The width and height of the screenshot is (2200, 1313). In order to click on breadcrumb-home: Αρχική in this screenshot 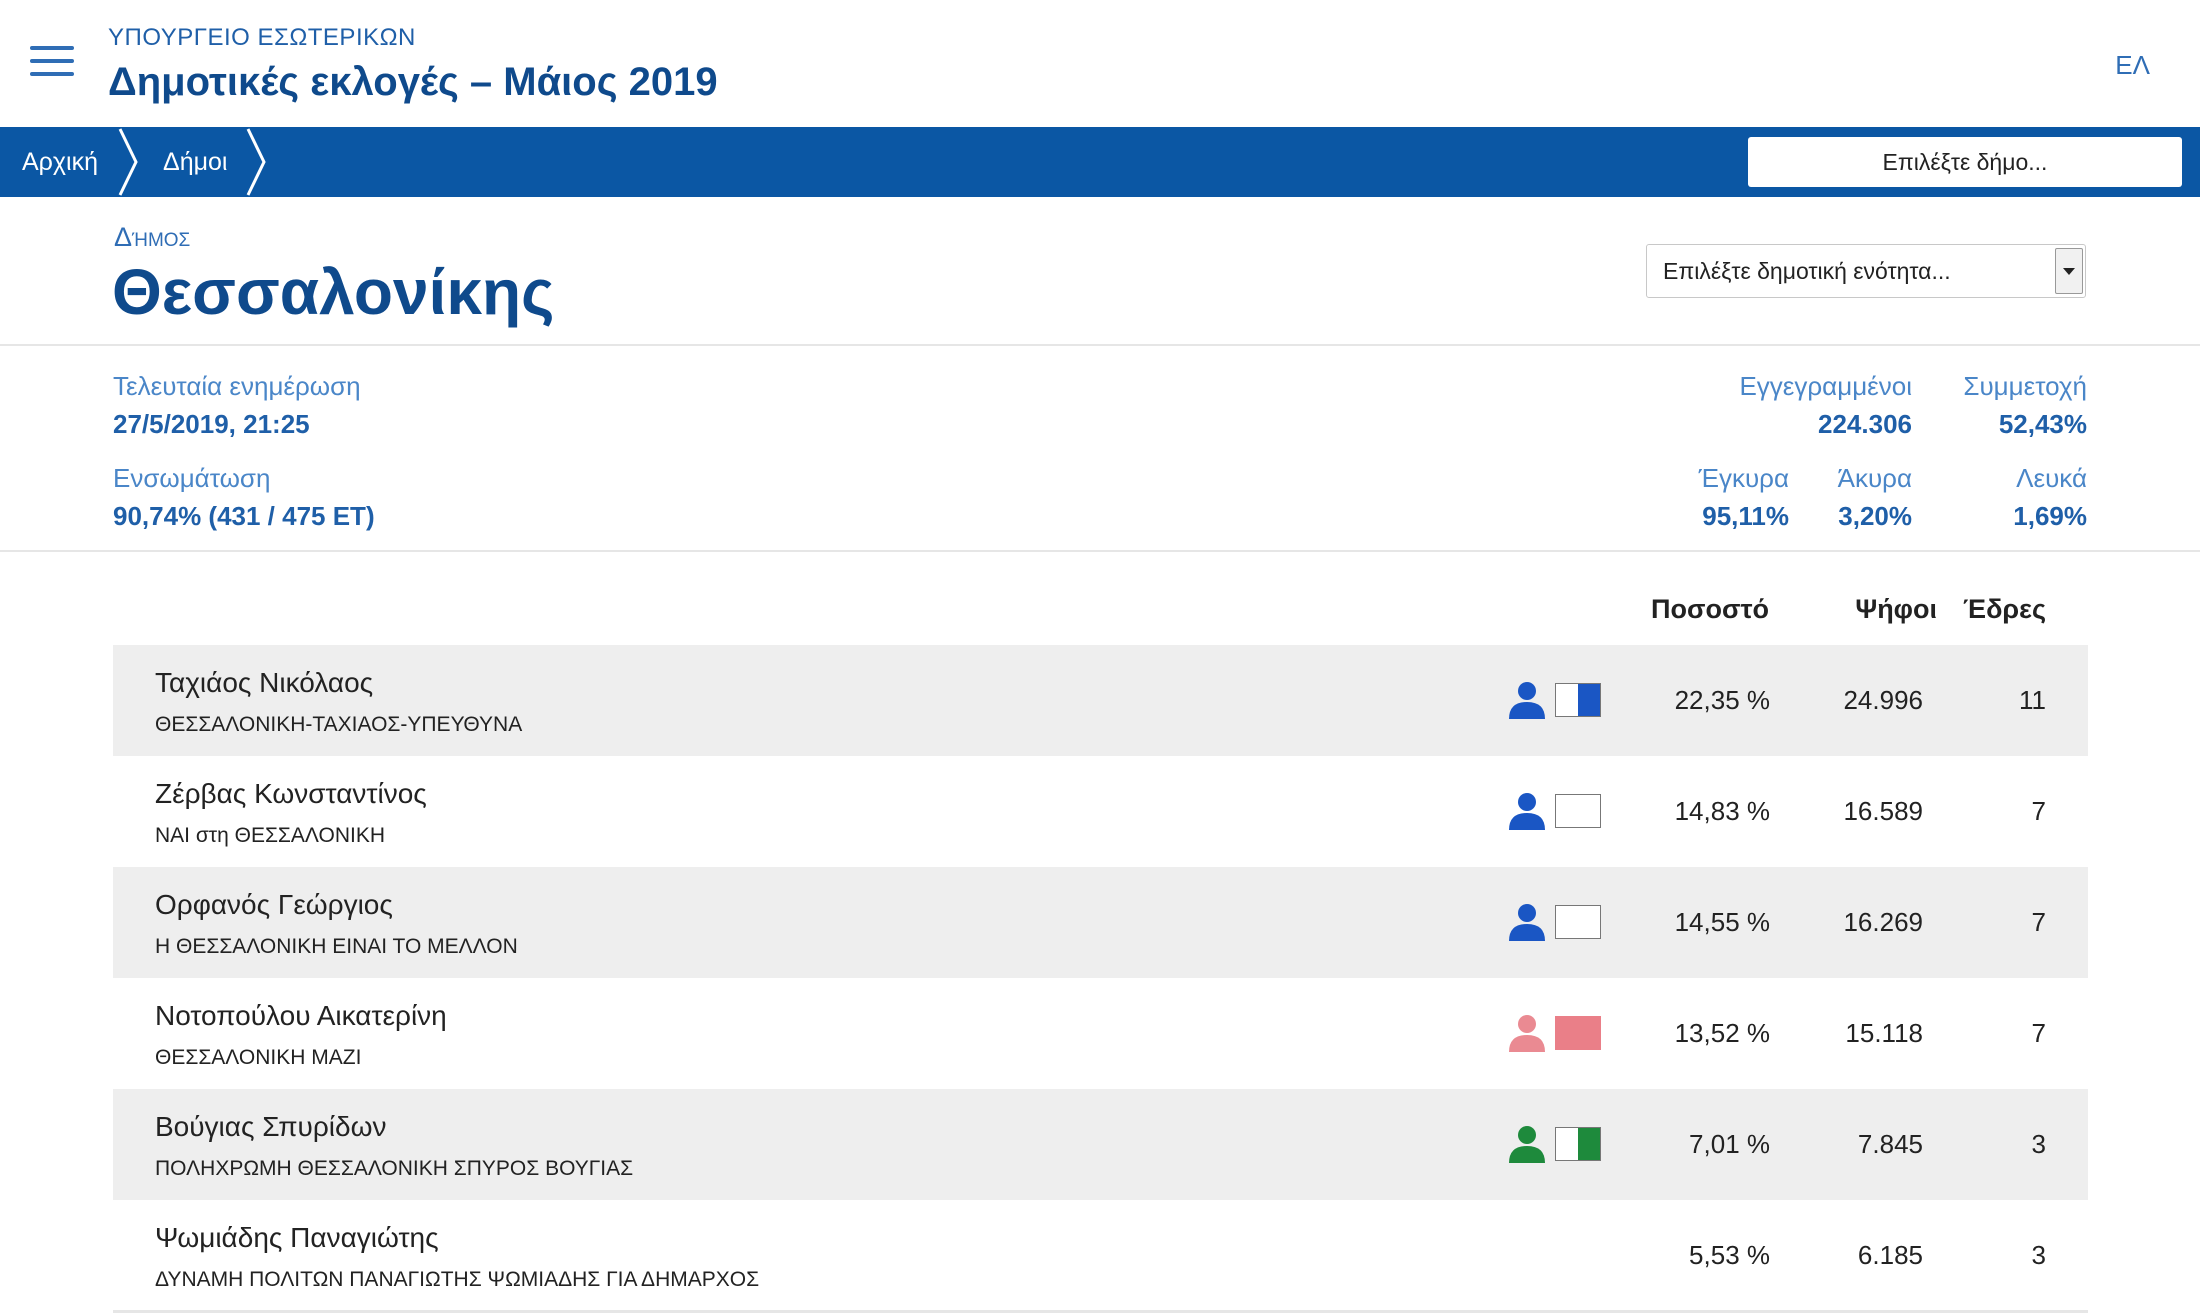, I will do `click(60, 162)`.